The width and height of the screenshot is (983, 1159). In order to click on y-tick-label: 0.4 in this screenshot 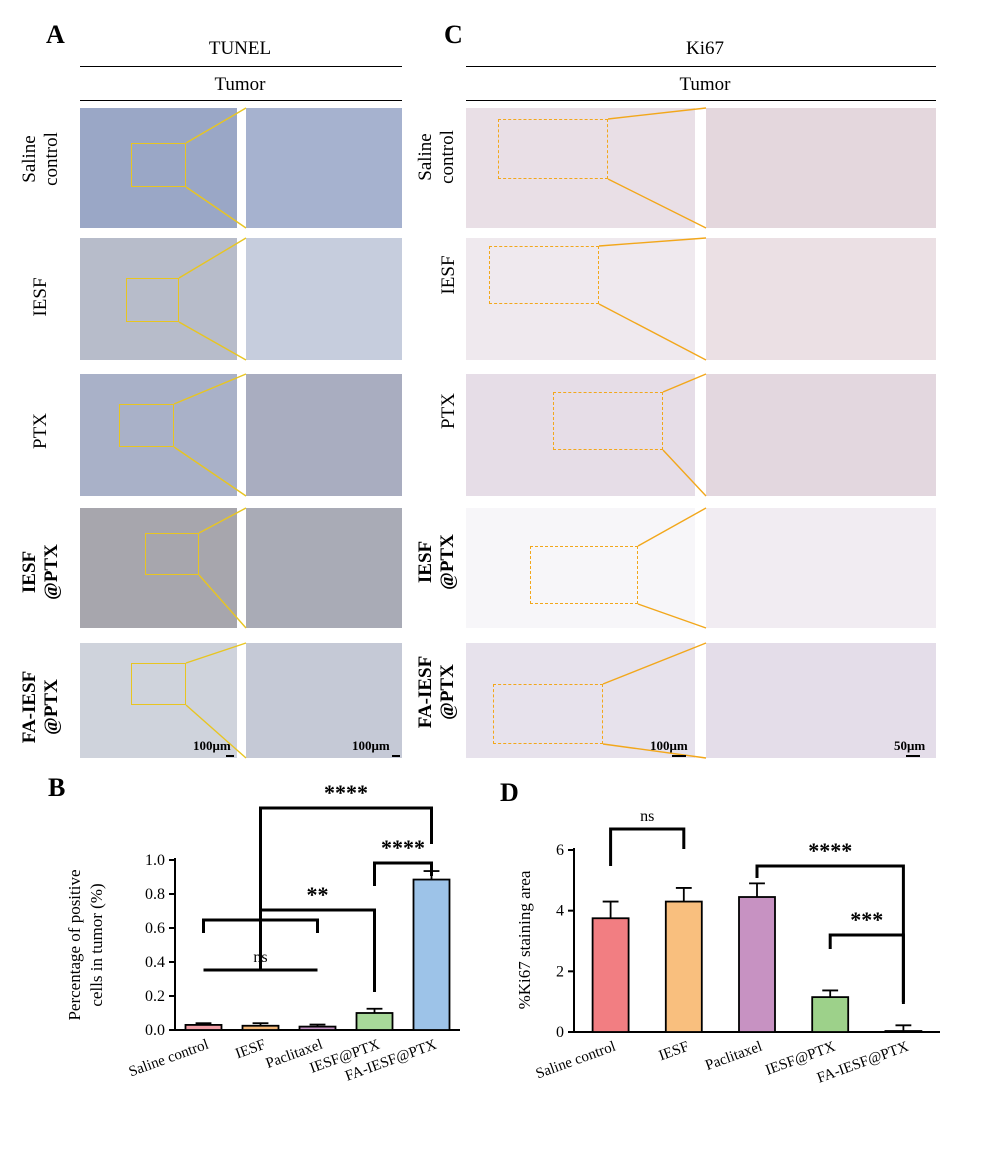, I will do `click(155, 962)`.